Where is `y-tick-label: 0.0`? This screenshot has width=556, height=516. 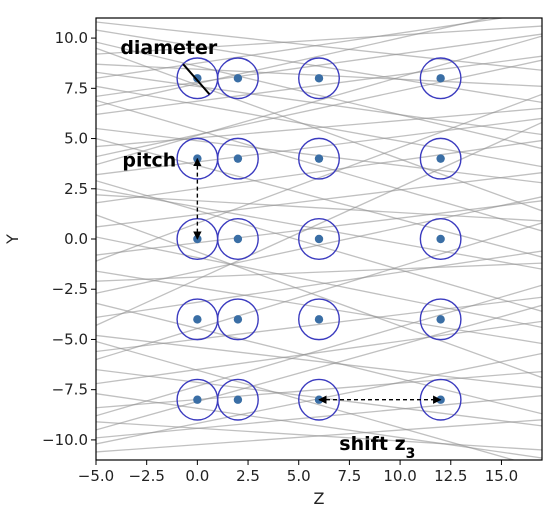 y-tick-label: 0.0 is located at coordinates (76, 239).